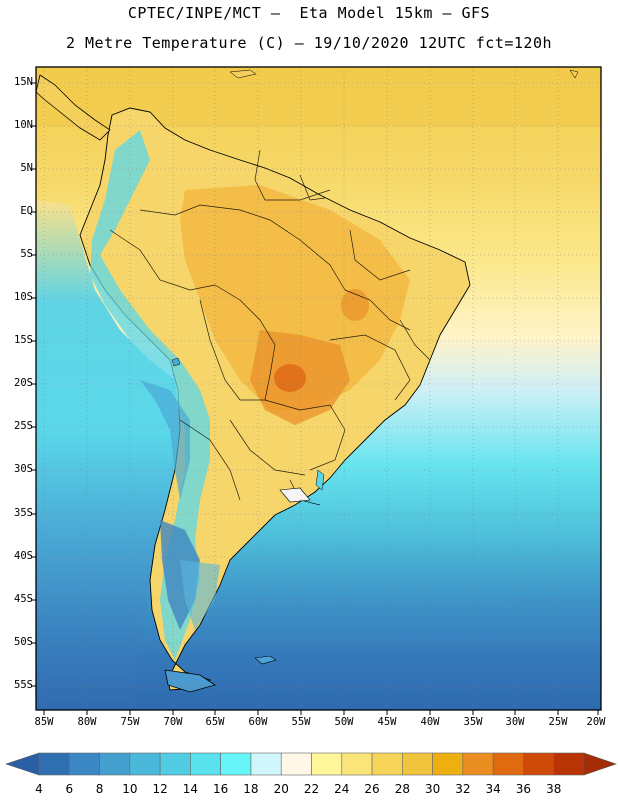 The height and width of the screenshot is (800, 618). I want to click on colorbar-label: 28, so click(402, 789).